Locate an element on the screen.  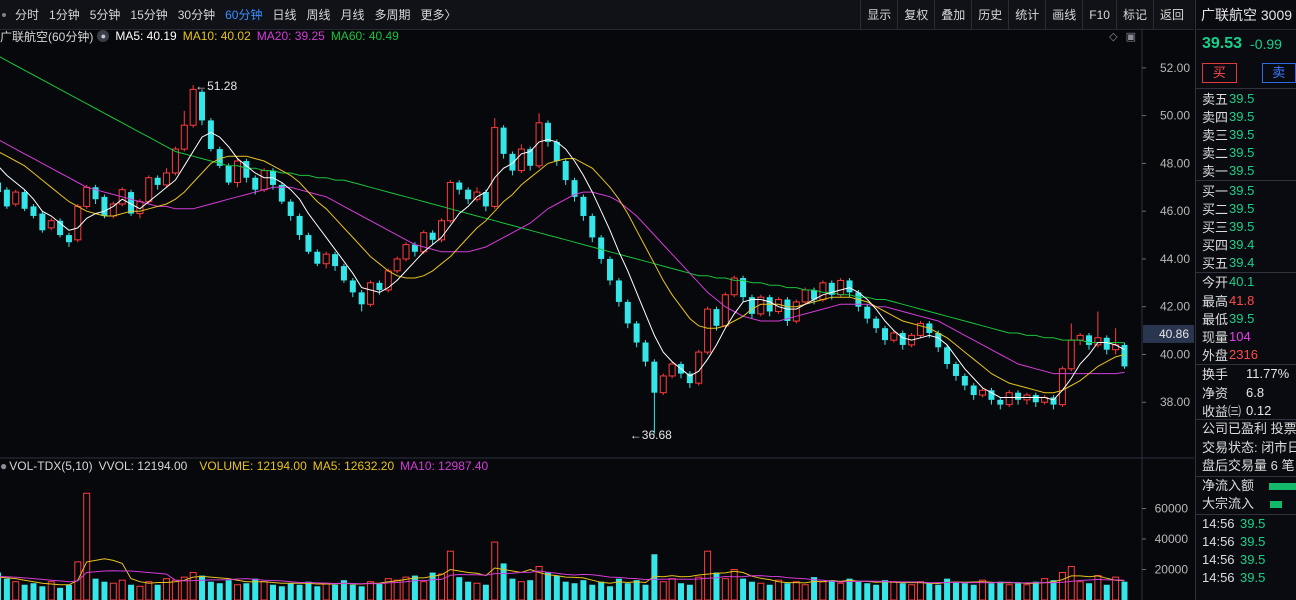
stat2-row: 净资 6.8 is located at coordinates (1246, 392).